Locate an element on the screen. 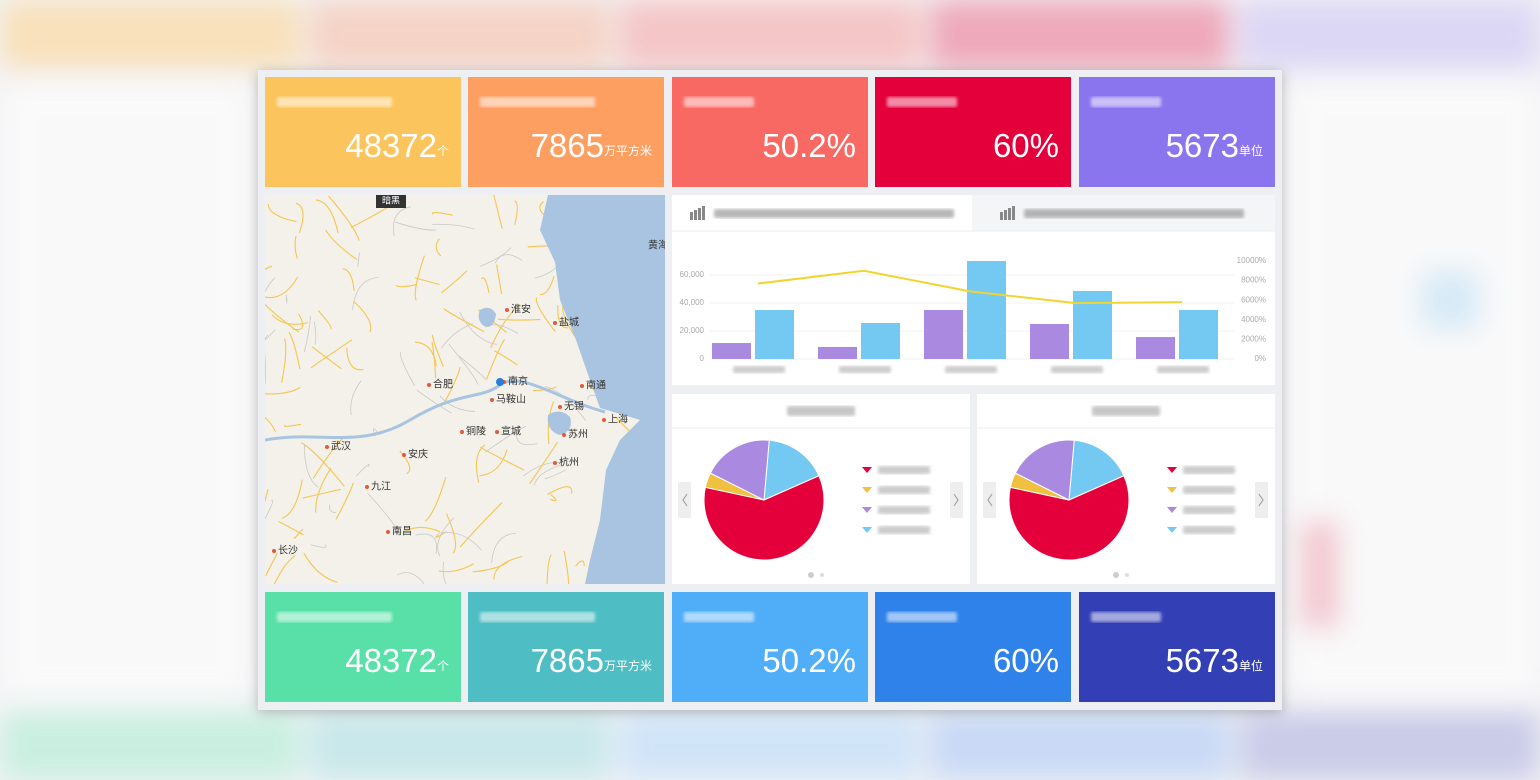 The image size is (1540, 780). kpi-unit: 万平方米 is located at coordinates (628, 665).